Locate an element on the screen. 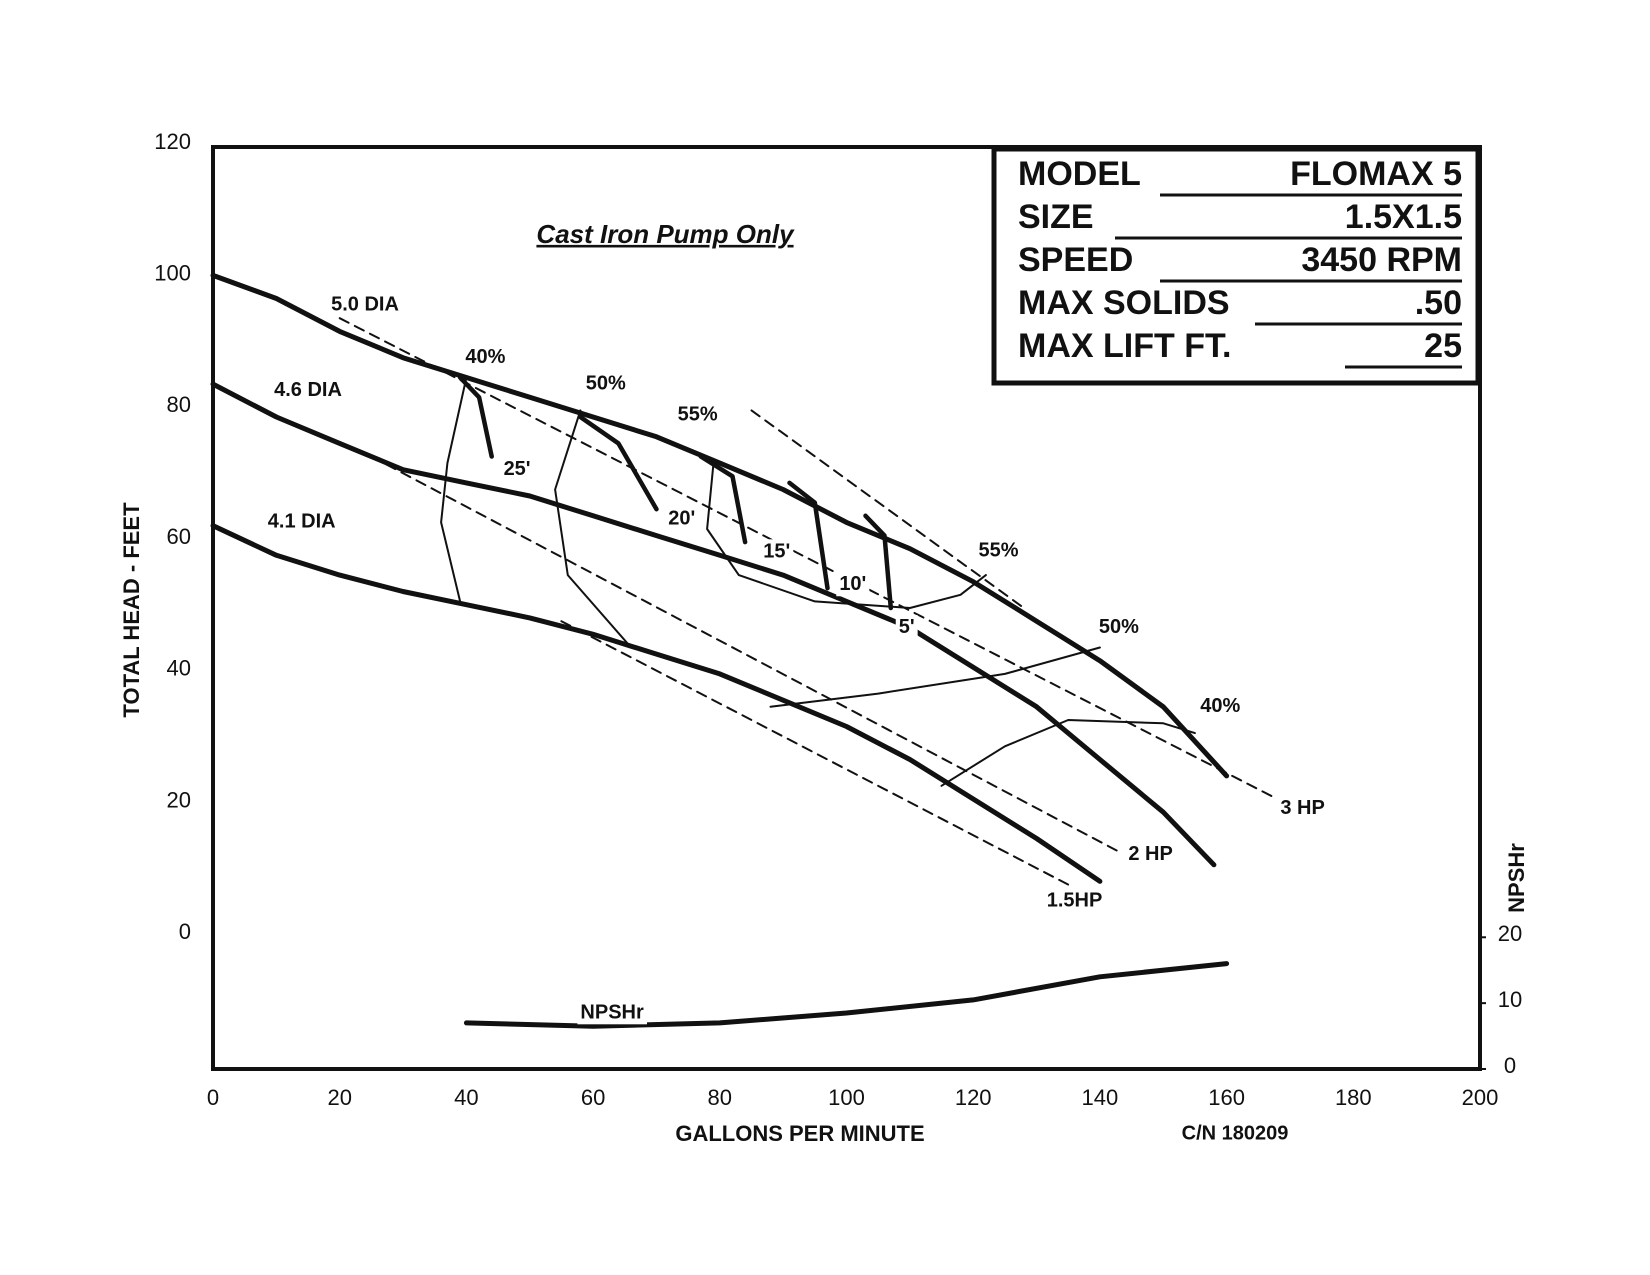 This screenshot has width=1650, height=1275. curve-label: 5' is located at coordinates (907, 627).